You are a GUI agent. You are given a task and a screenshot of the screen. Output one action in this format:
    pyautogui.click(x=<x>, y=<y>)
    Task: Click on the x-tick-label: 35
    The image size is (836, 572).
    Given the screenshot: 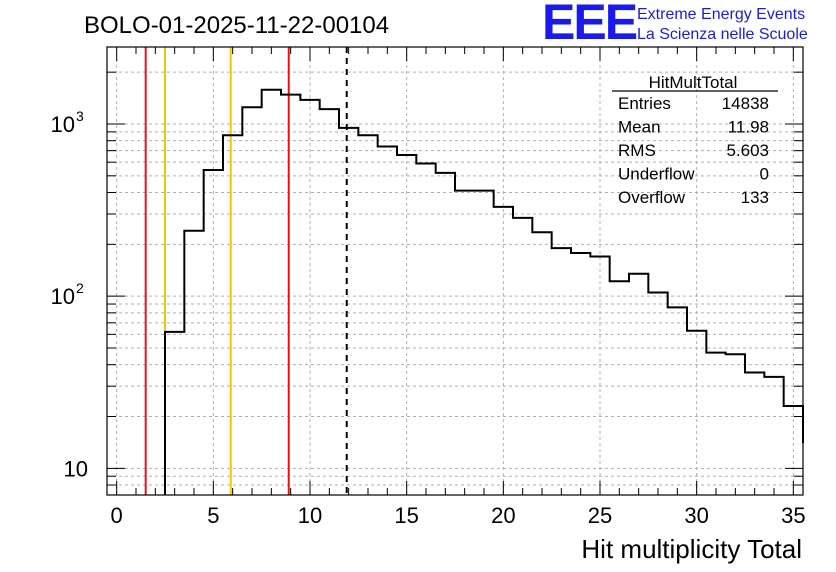 What is the action you would take?
    pyautogui.click(x=793, y=515)
    